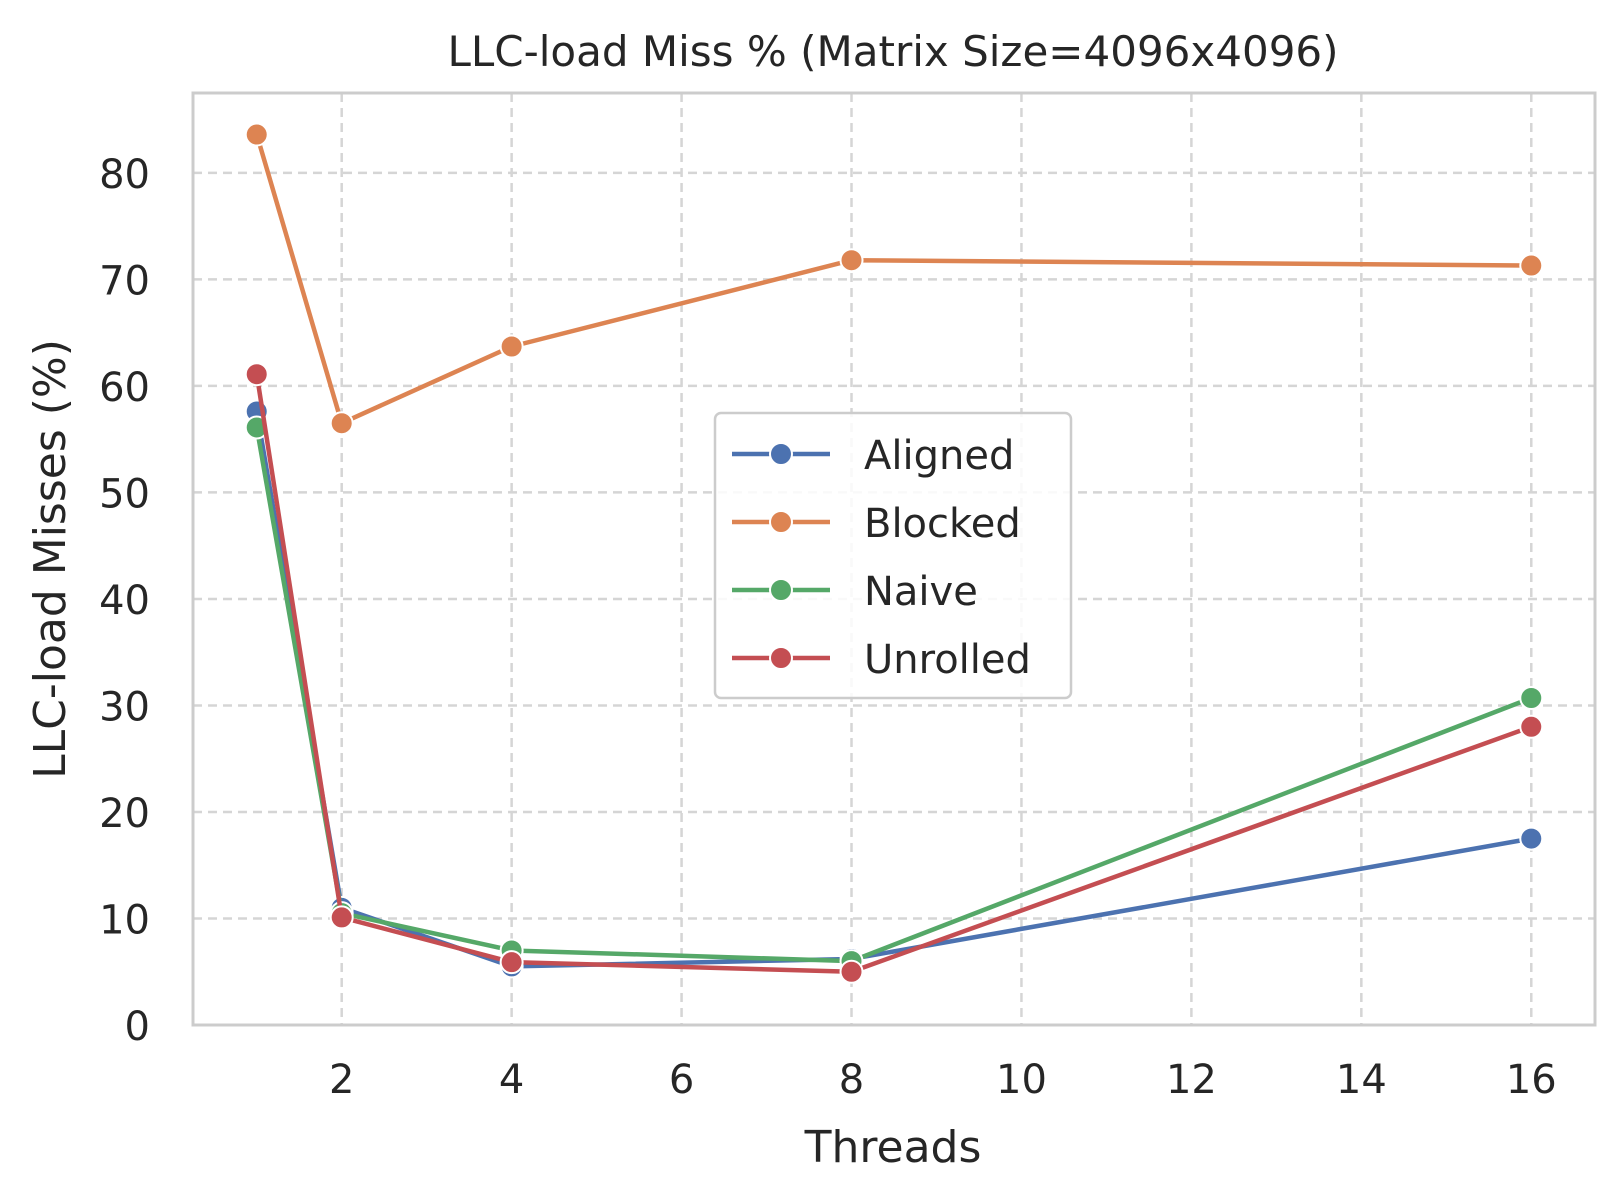 The image size is (1617, 1200). Describe the element at coordinates (124, 707) in the screenshot. I see `y-tick-label: 30` at that location.